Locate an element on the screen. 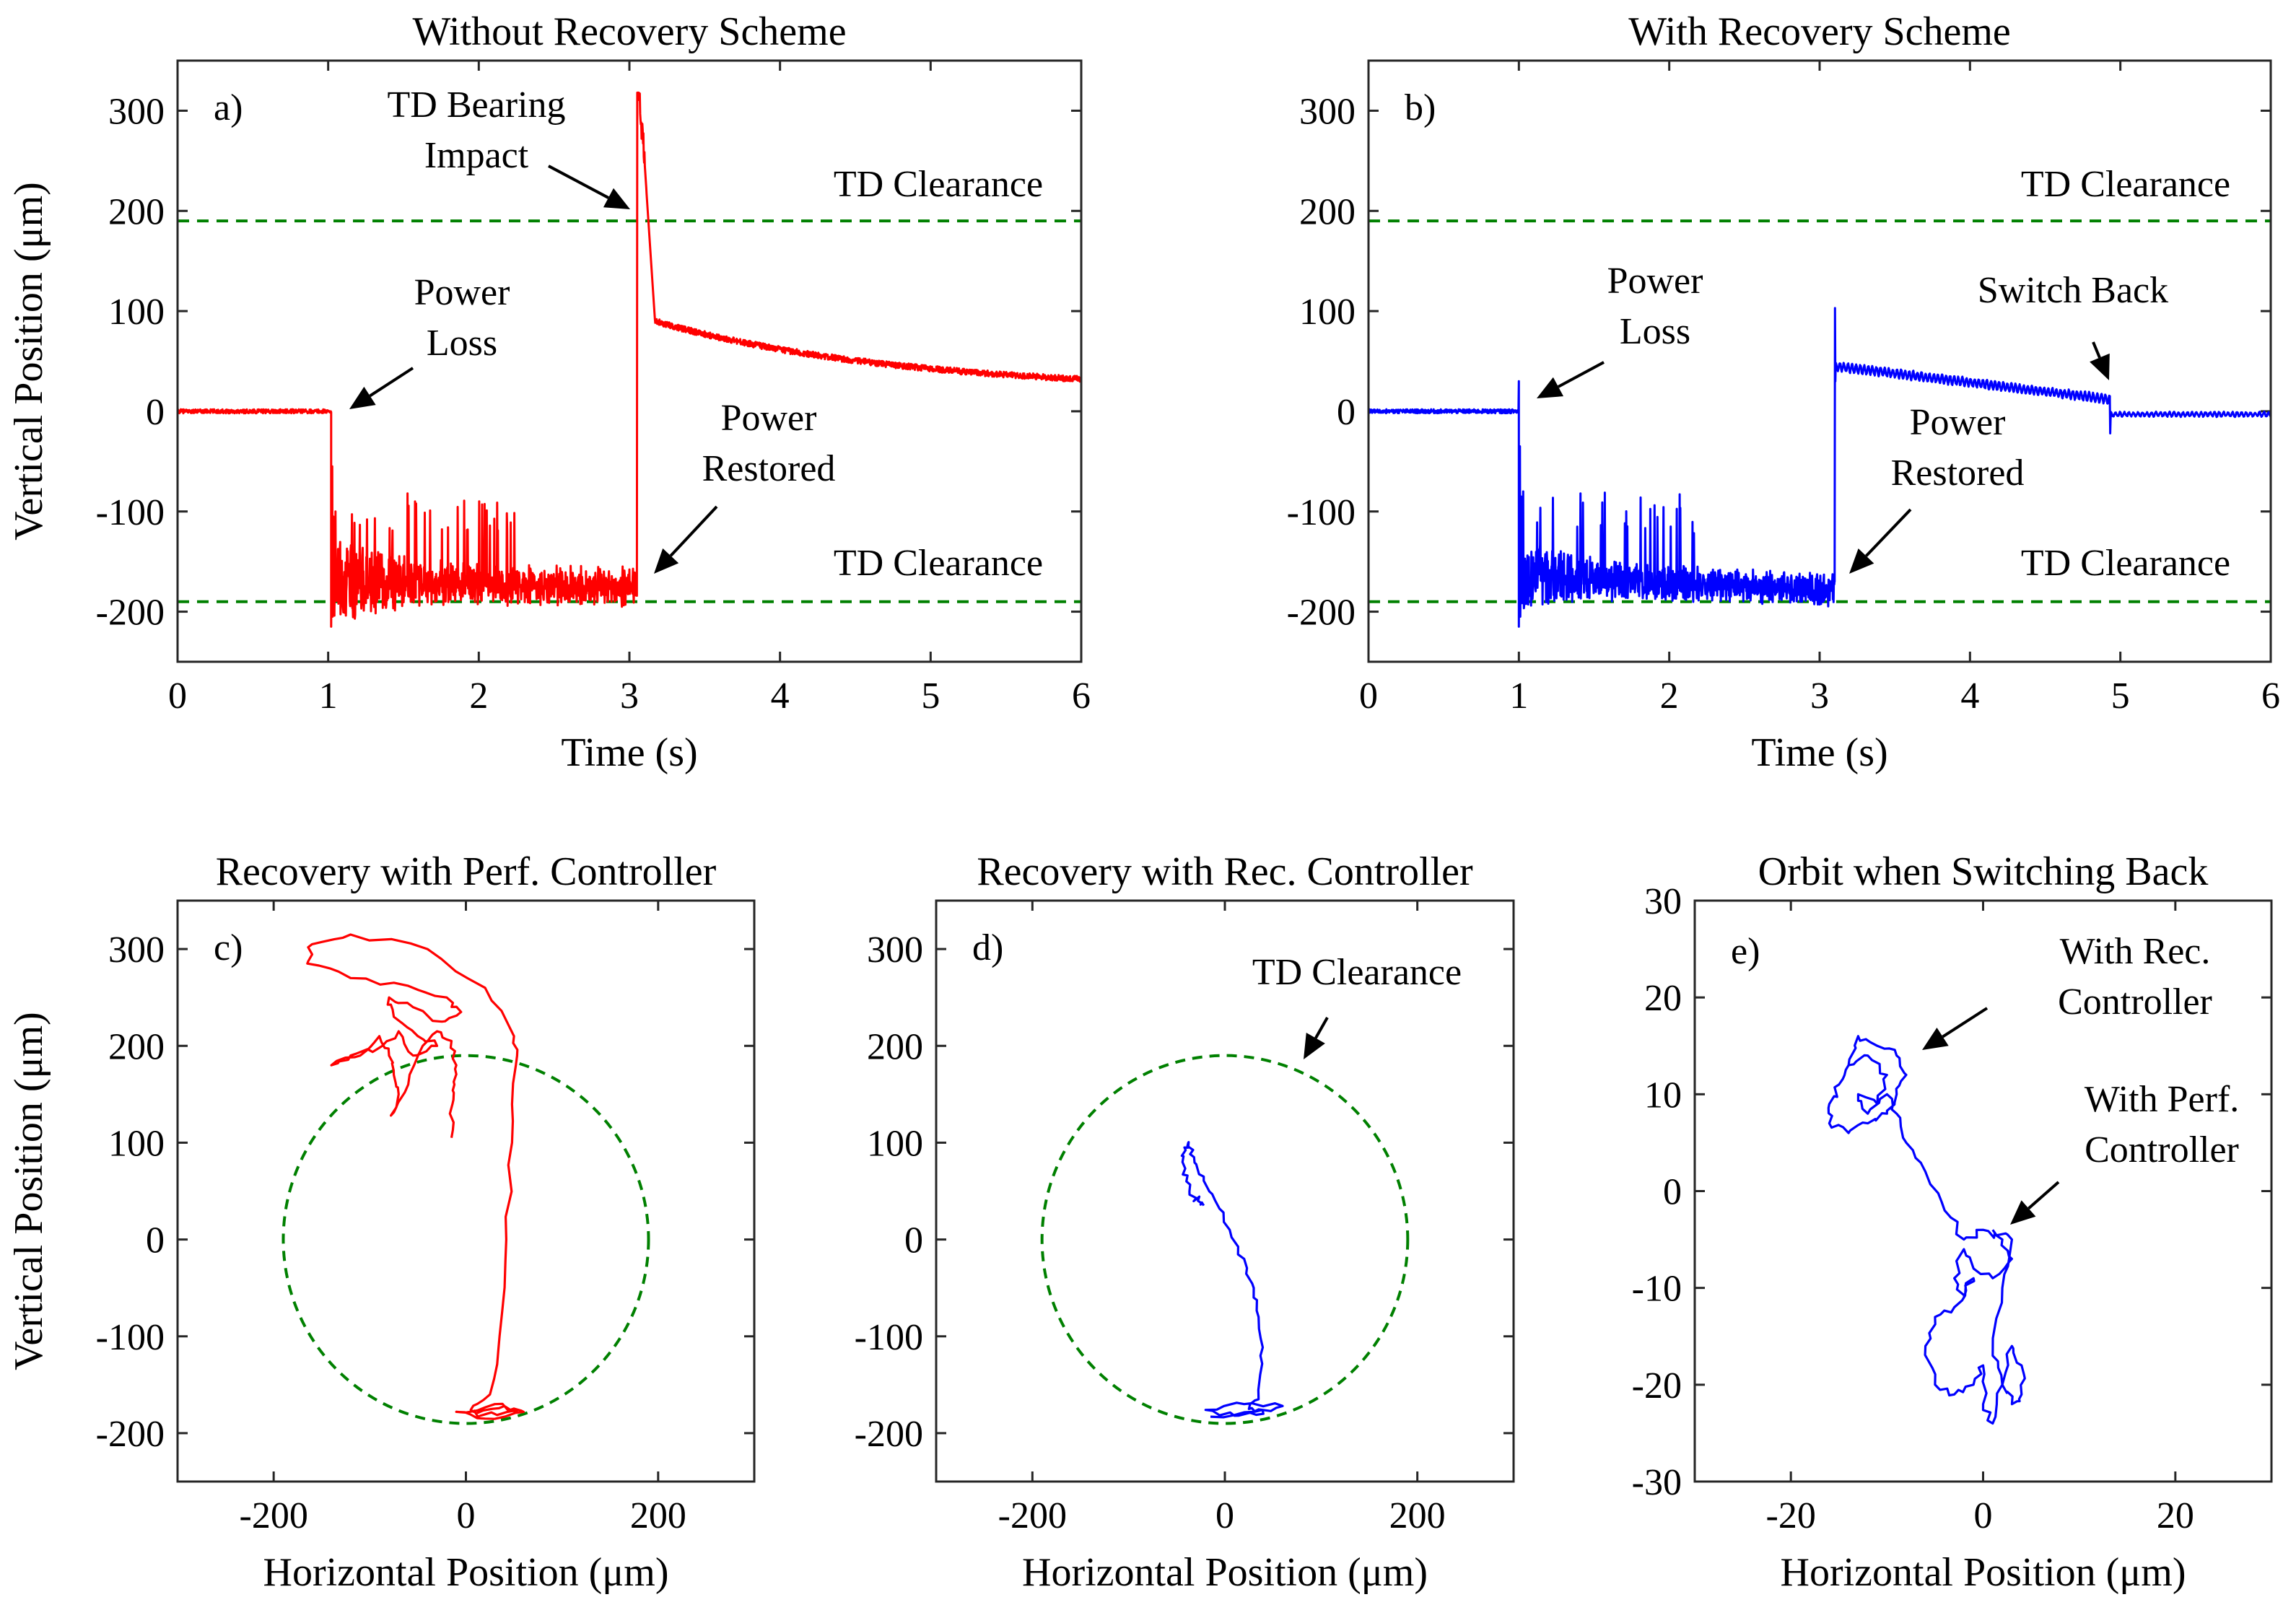 Image resolution: width=2296 pixels, height=1623 pixels. x-tick-label: 0 is located at coordinates (466, 1515).